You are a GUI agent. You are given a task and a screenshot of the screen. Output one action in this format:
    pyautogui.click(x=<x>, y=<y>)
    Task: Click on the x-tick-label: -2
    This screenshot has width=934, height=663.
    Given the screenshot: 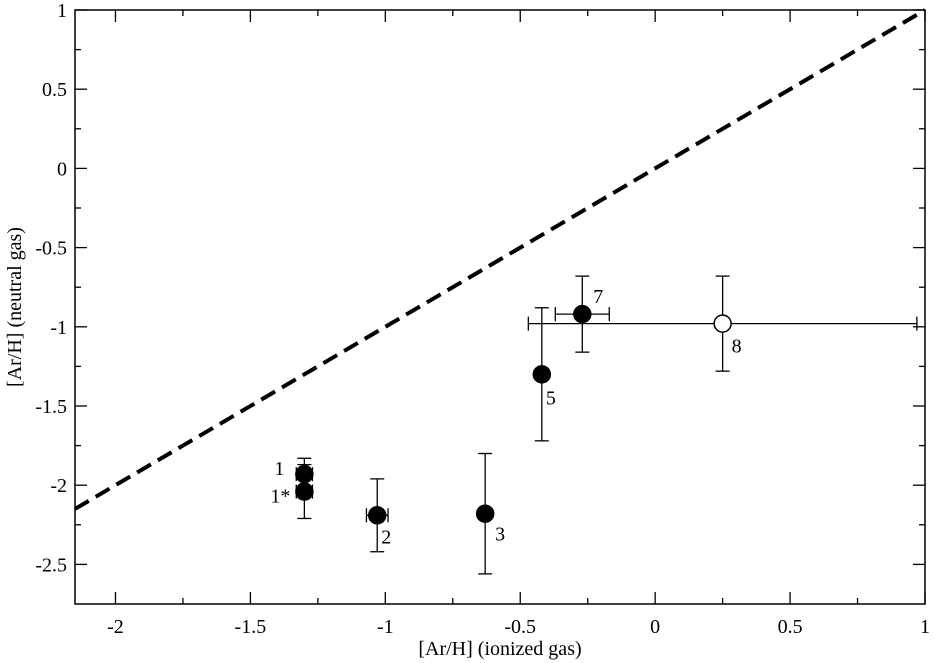 What is the action you would take?
    pyautogui.click(x=115, y=627)
    